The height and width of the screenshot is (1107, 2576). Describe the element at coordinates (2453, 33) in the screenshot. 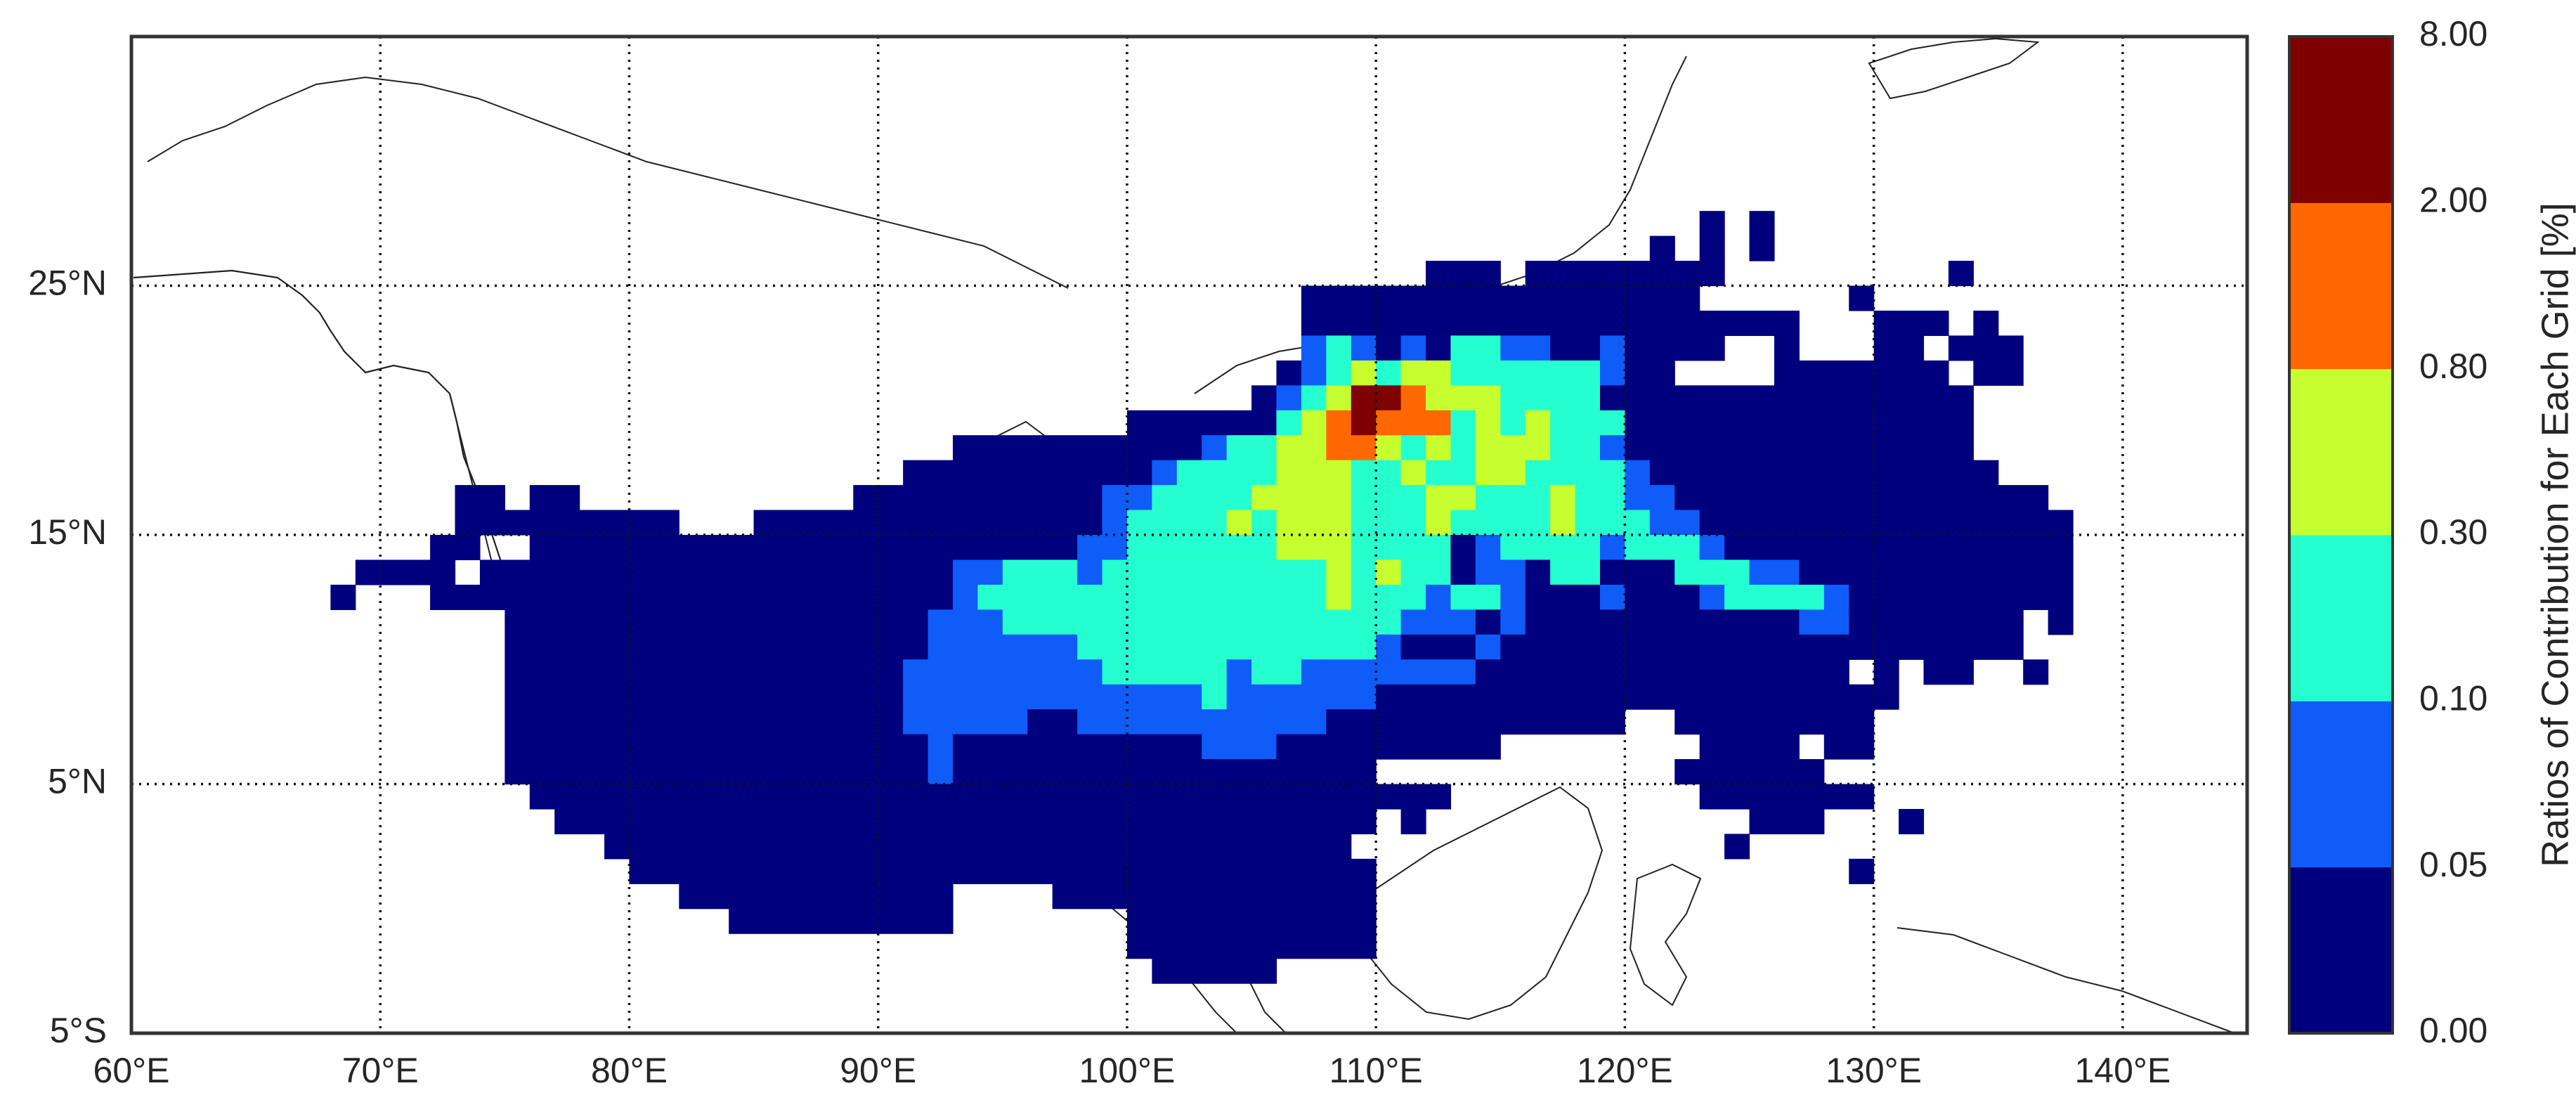

I see `colorbar-tick-label: 8.00` at that location.